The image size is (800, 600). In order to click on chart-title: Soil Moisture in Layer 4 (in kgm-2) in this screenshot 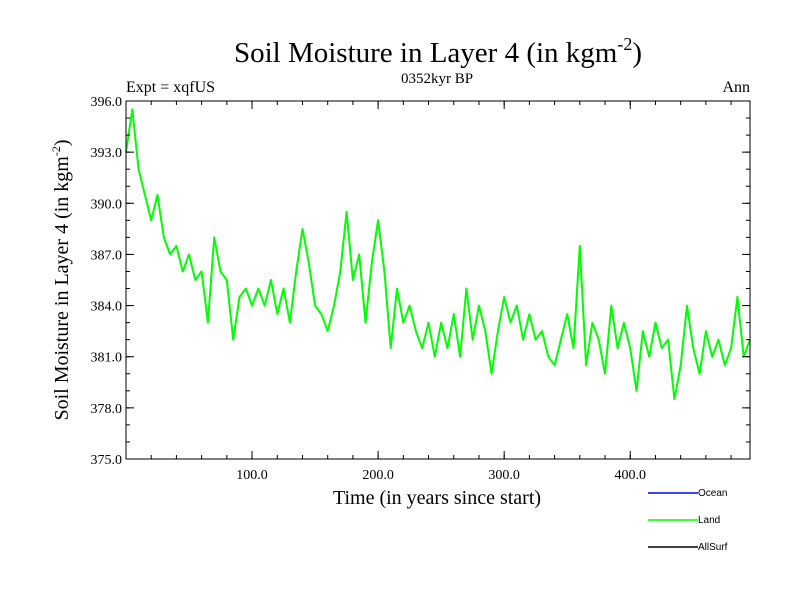, I will do `click(438, 51)`.